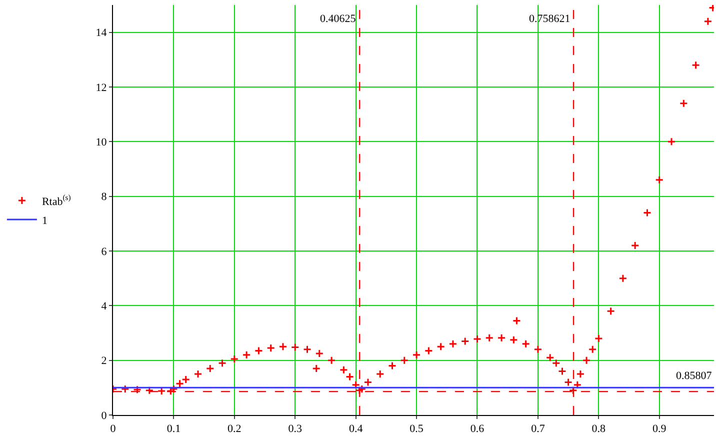  I want to click on legend-label: Rtab$^{(s)}$, so click(57, 200).